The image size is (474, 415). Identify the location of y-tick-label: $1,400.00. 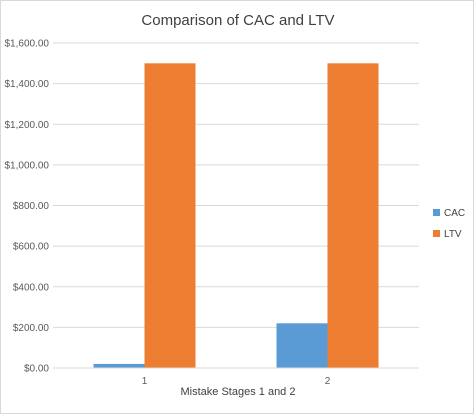
(27, 84).